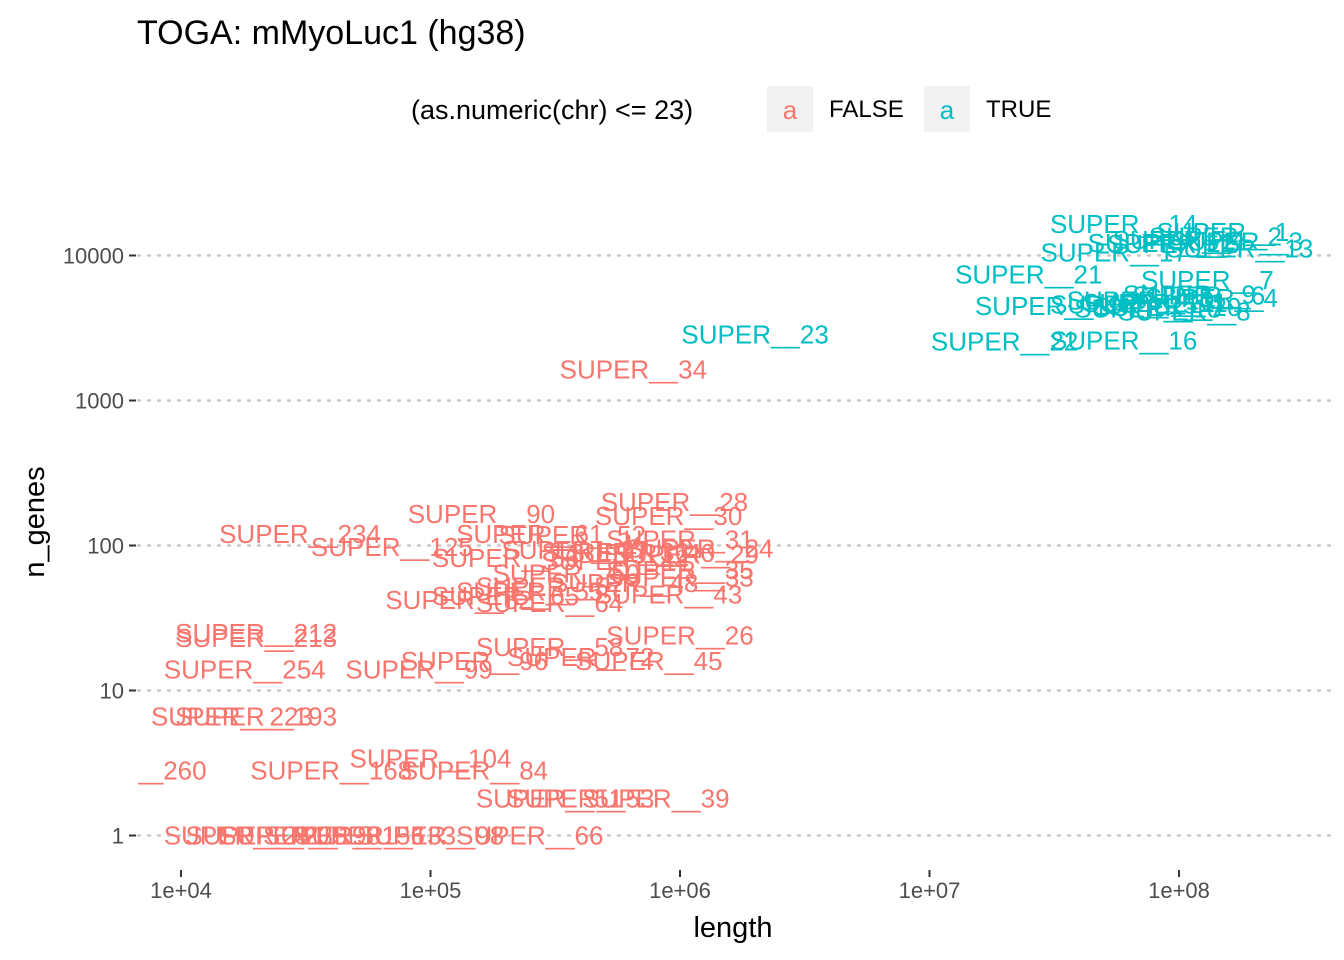  What do you see at coordinates (1028, 274) in the screenshot?
I see `point-label: SUPER__21` at bounding box center [1028, 274].